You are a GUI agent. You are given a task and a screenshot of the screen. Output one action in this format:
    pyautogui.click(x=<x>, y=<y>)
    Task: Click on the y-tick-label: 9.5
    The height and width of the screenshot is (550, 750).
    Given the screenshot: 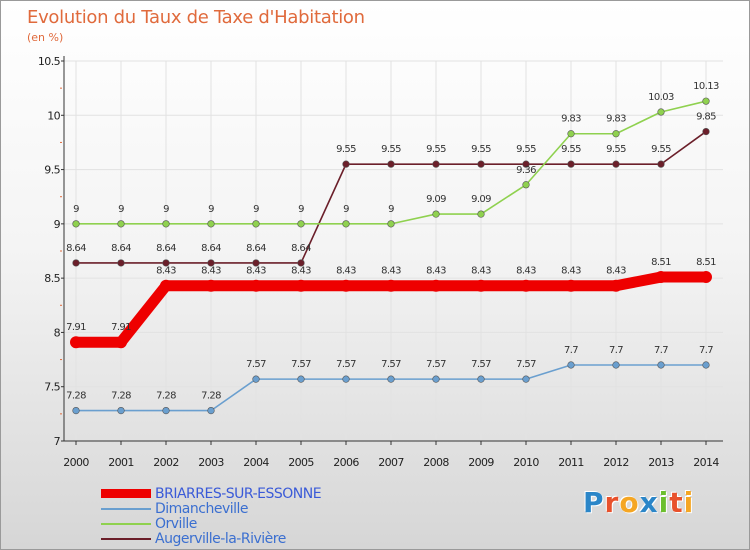 What is the action you would take?
    pyautogui.click(x=52, y=170)
    